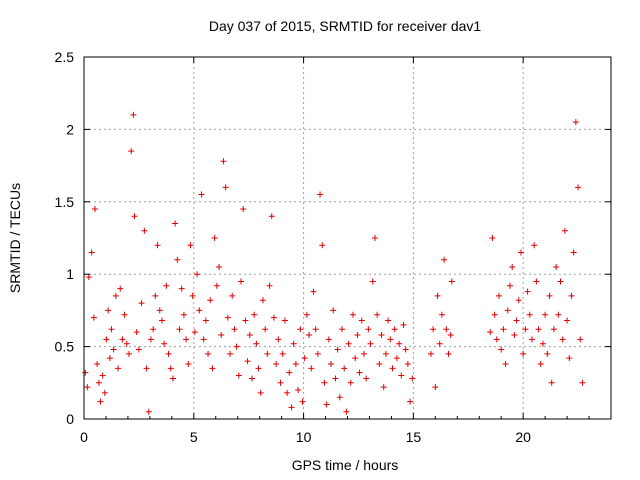  I want to click on y-axis-label: SRMTID / TECUs, so click(15, 238).